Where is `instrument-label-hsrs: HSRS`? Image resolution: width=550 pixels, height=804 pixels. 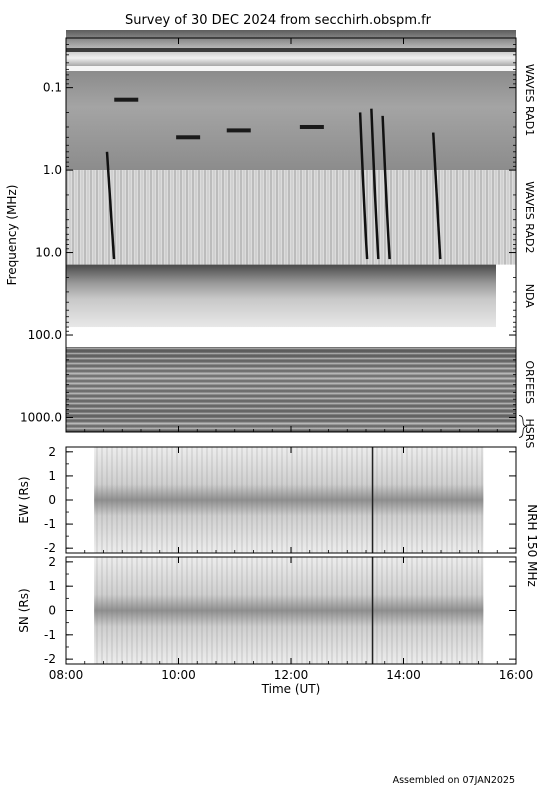
instrument-label-hsrs: HSRS is located at coordinates (529, 434).